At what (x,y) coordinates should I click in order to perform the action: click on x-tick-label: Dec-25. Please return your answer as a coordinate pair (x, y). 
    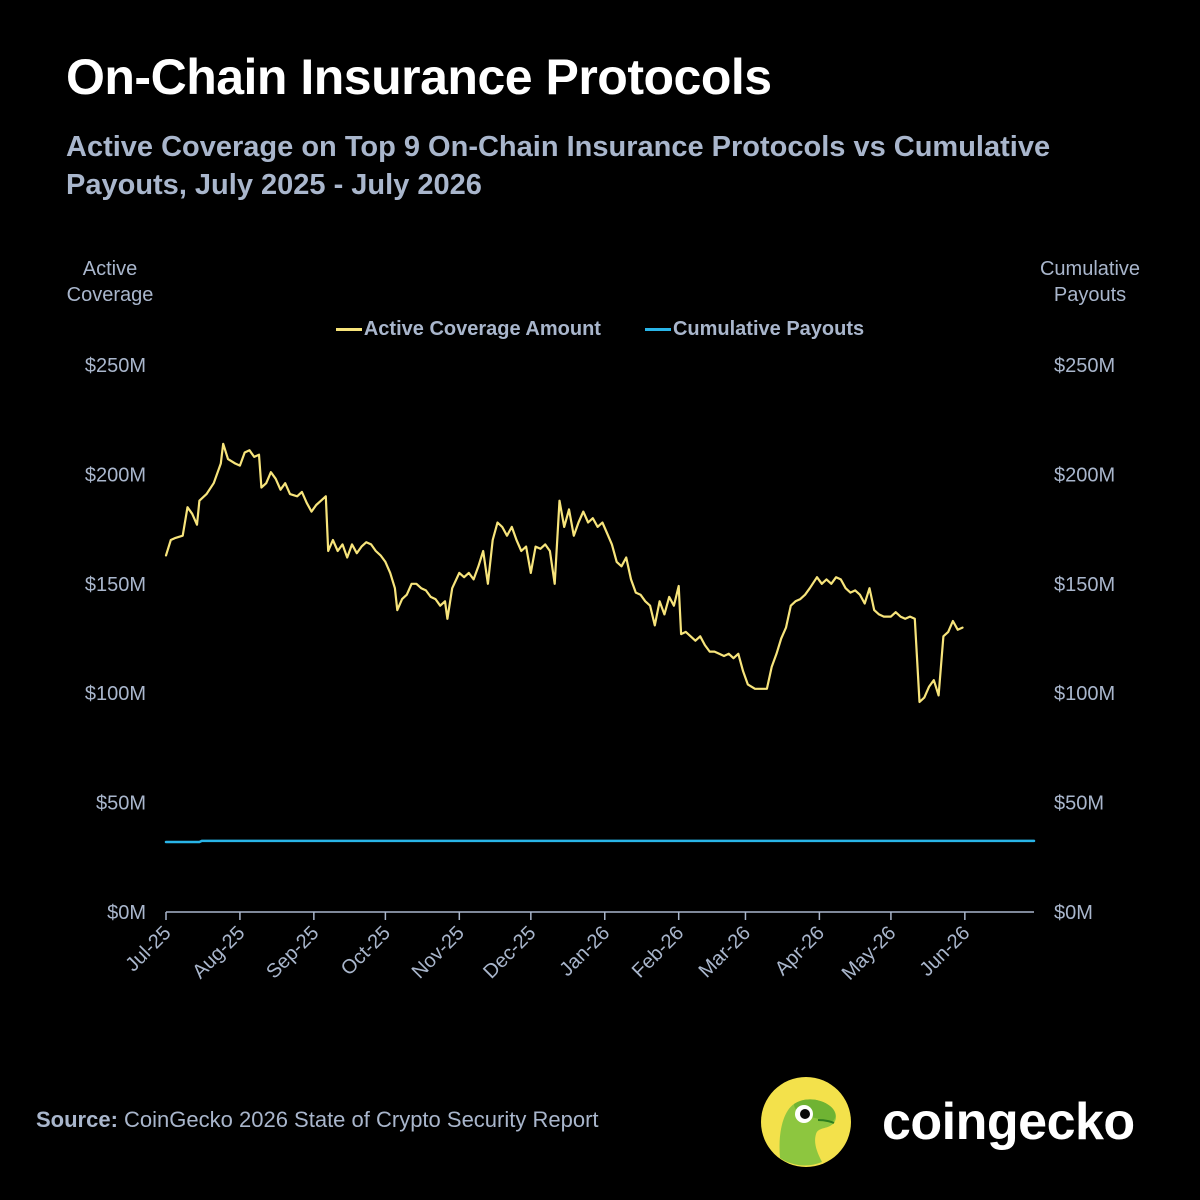
    Looking at the image, I should click on (509, 952).